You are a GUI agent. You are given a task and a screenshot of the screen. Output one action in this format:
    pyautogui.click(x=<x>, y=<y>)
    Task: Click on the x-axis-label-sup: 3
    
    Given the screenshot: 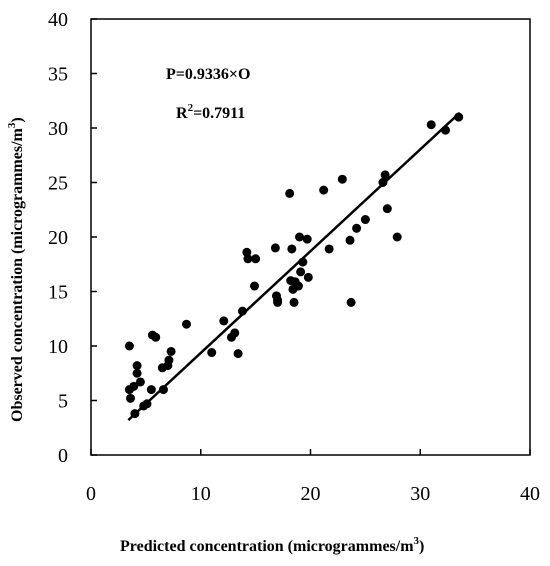 What is the action you would take?
    pyautogui.click(x=417, y=541)
    